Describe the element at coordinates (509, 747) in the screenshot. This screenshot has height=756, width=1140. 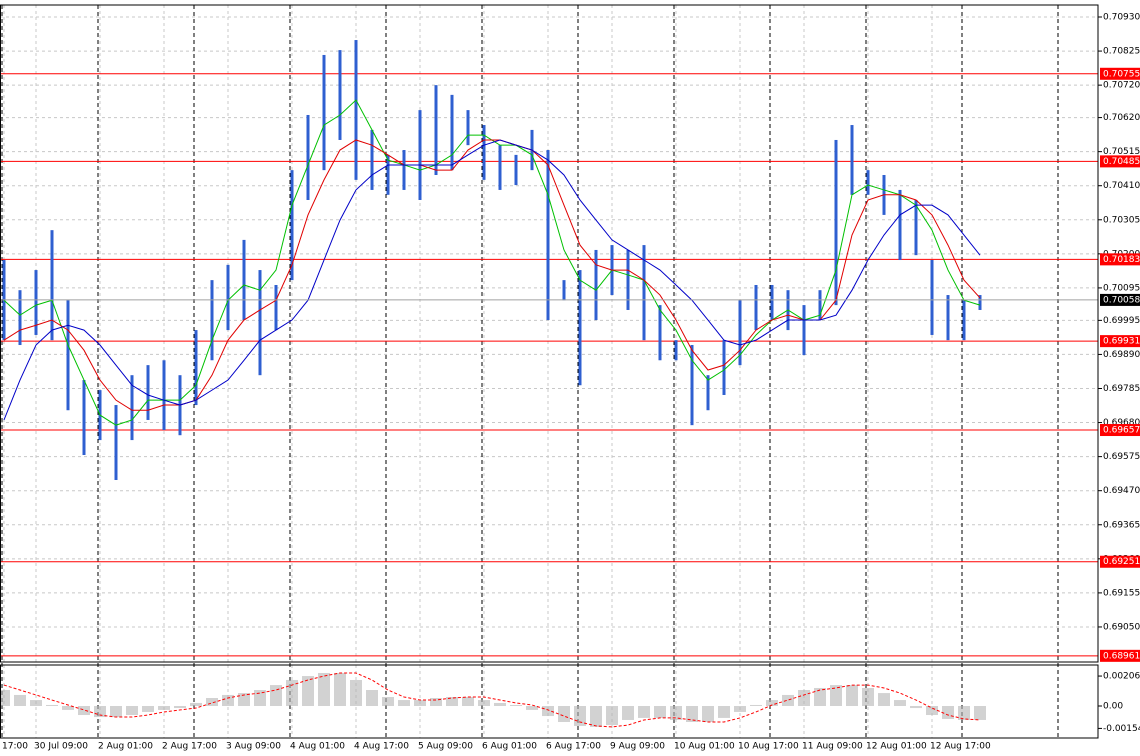
I see `x-tick-label: 6 Aug 01:00` at that location.